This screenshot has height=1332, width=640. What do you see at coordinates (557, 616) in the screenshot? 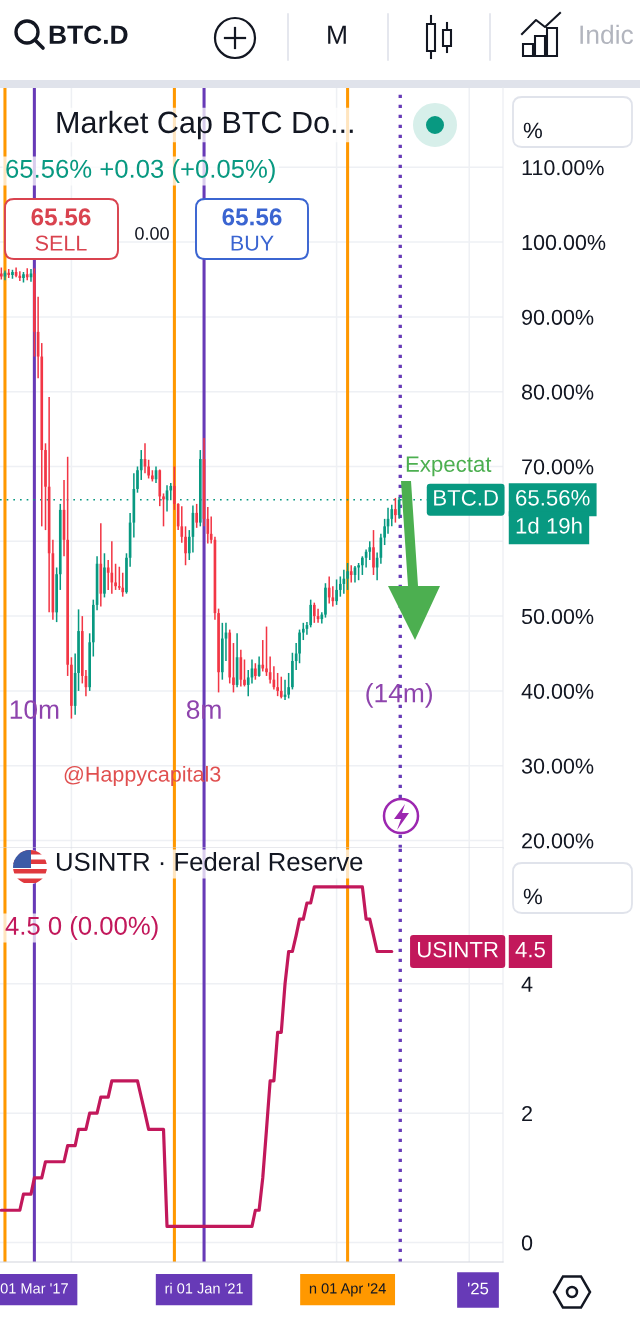
I see `y-tick-label: 50.00%` at bounding box center [557, 616].